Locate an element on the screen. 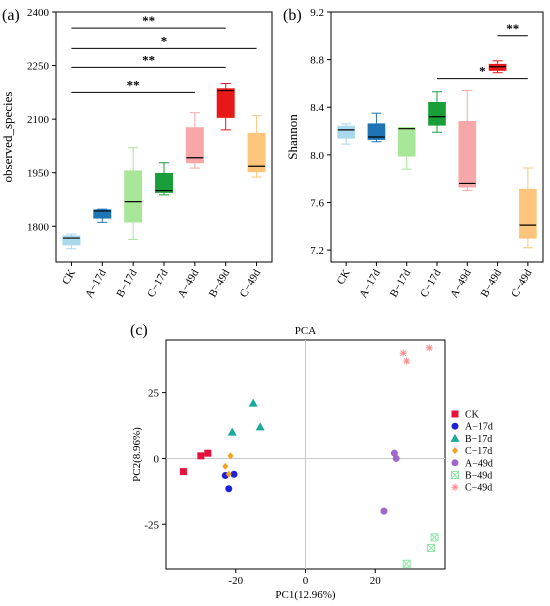 This screenshot has width=550, height=606. x-tick-label: B−49d is located at coordinates (492, 283).